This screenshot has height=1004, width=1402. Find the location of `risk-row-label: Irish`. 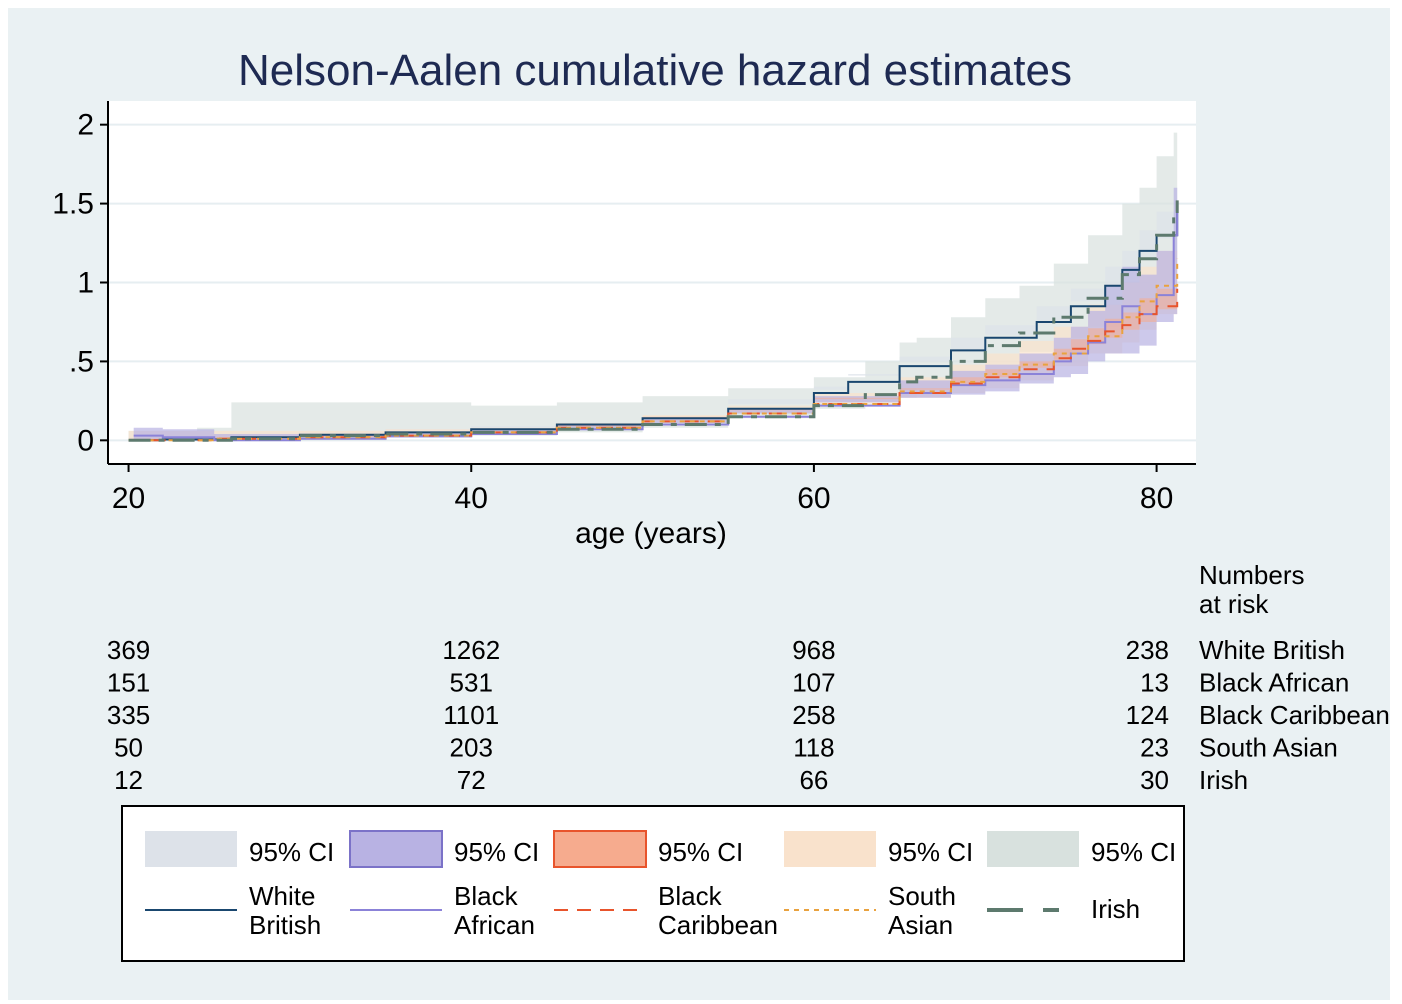

risk-row-label: Irish is located at coordinates (1223, 780).